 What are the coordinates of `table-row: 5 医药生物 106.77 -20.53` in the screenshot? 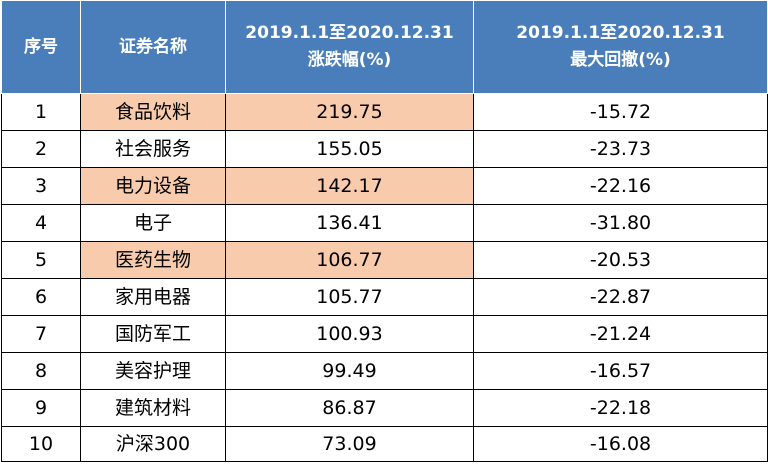 It's located at (384, 260).